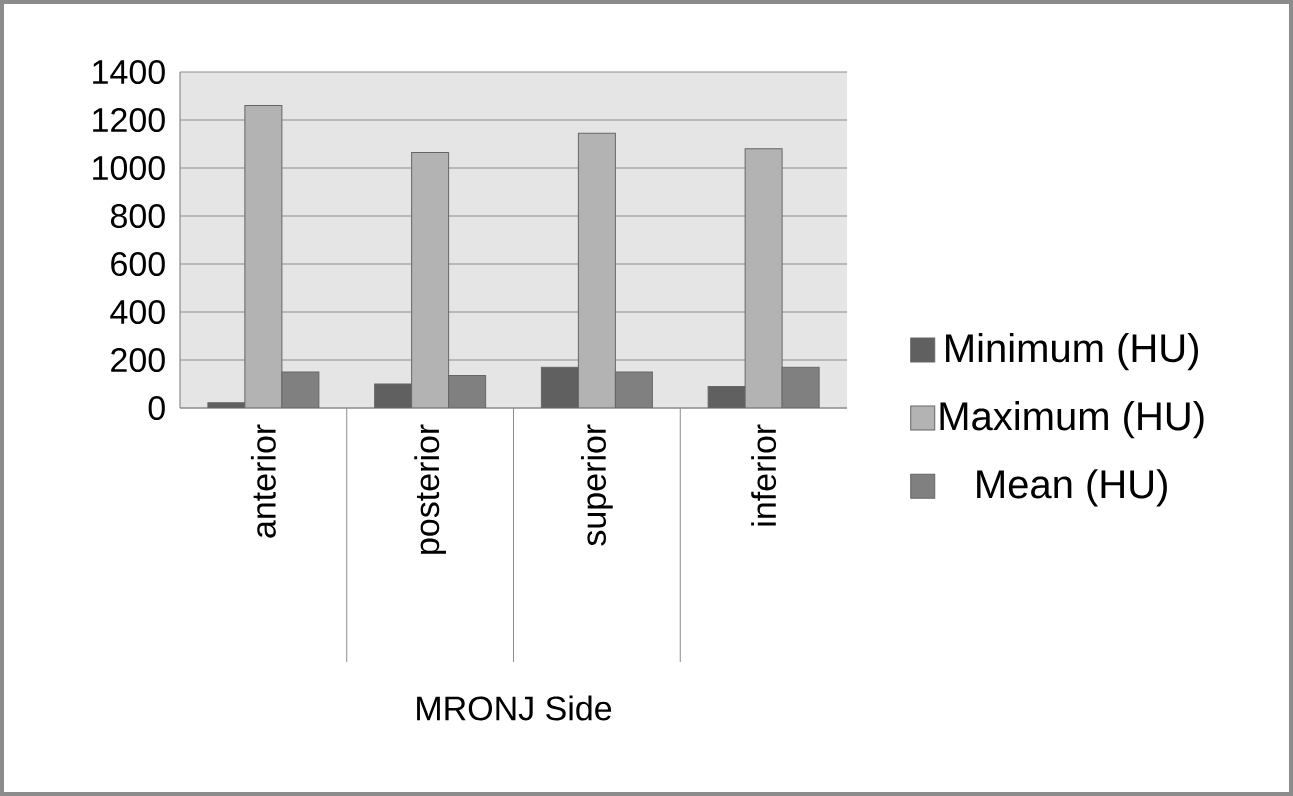 The height and width of the screenshot is (796, 1293). What do you see at coordinates (1072, 420) in the screenshot?
I see `legend-label: Maximum (HU)` at bounding box center [1072, 420].